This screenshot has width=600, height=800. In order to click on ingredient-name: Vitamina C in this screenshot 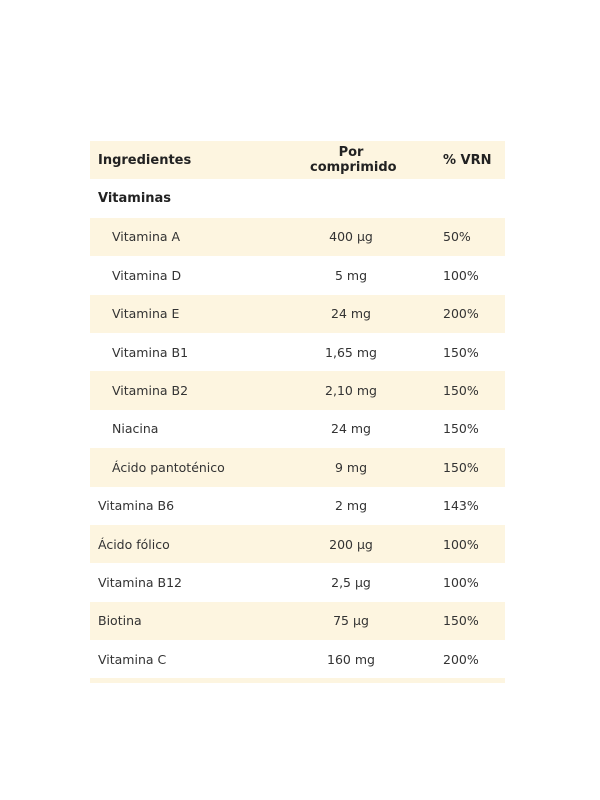, I will do `click(132, 659)`.